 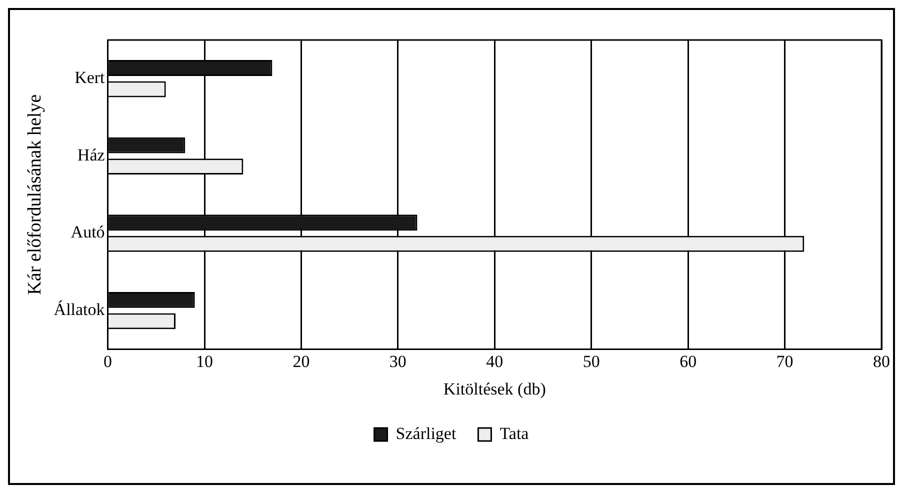 What do you see at coordinates (87, 232) in the screenshot?
I see `y-tick-label: Autó` at bounding box center [87, 232].